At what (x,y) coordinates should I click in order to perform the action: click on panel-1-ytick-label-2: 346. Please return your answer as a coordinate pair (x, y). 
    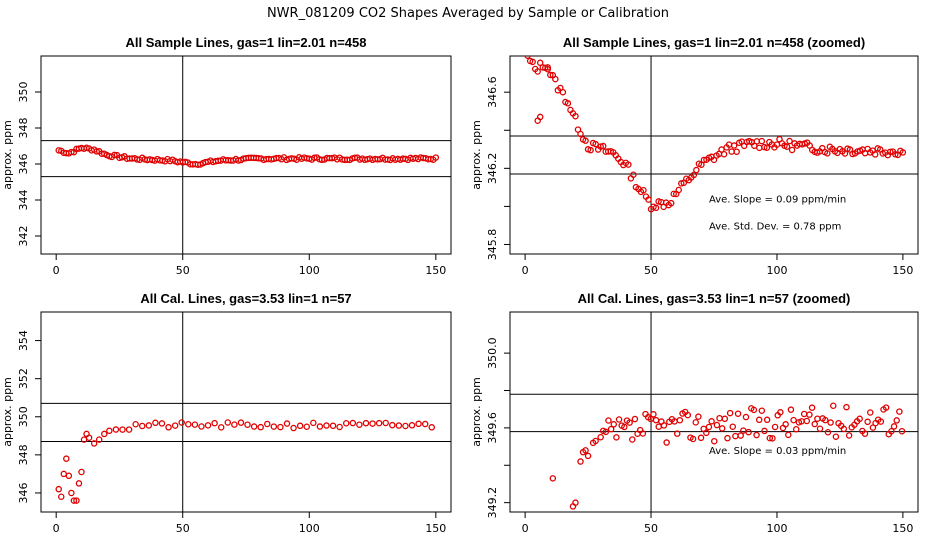
    Looking at the image, I should click on (23, 164).